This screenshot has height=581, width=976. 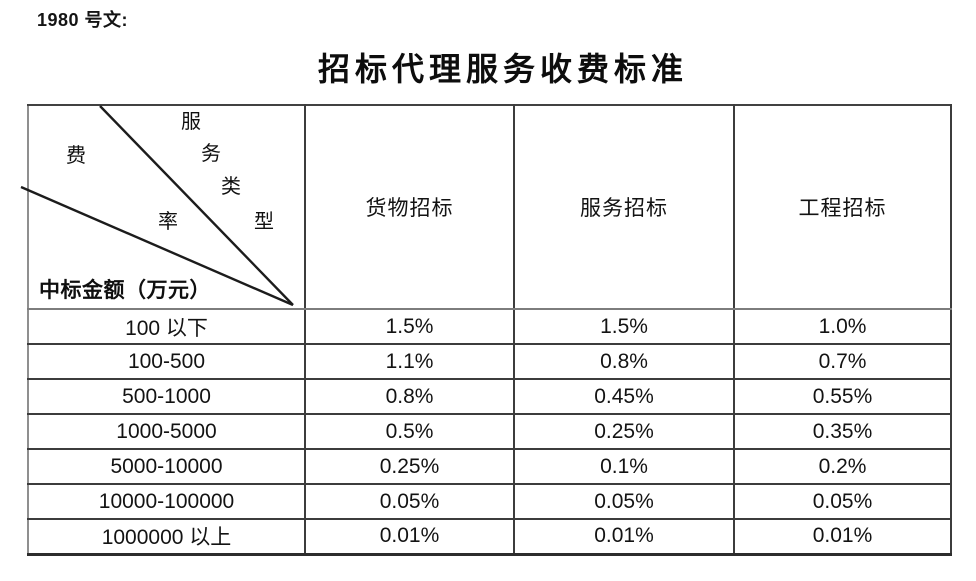 What do you see at coordinates (842, 537) in the screenshot?
I see `engineering-rate-cell: 0.01%` at bounding box center [842, 537].